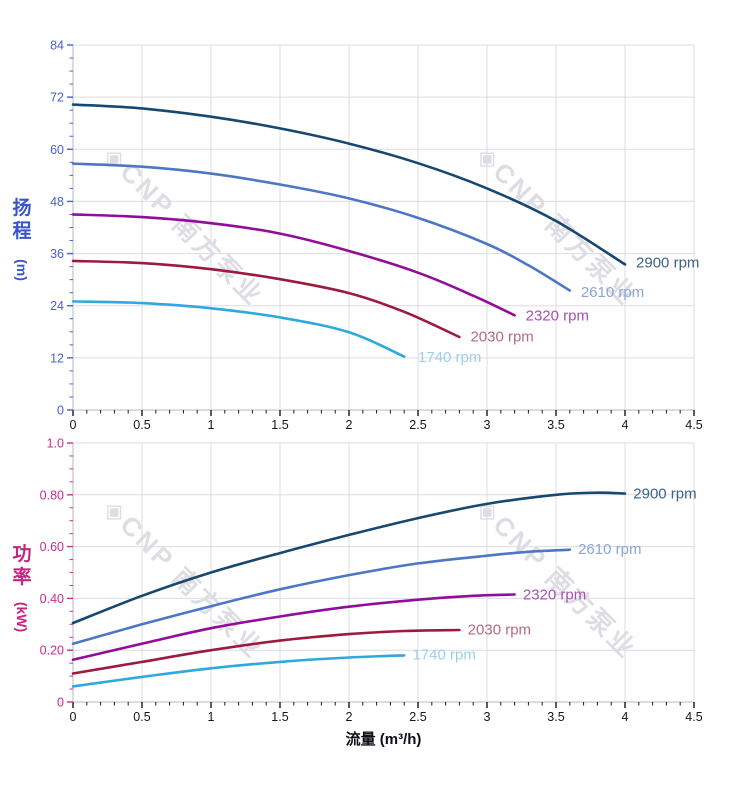  What do you see at coordinates (57, 254) in the screenshot?
I see `y-tick-label: 36` at bounding box center [57, 254].